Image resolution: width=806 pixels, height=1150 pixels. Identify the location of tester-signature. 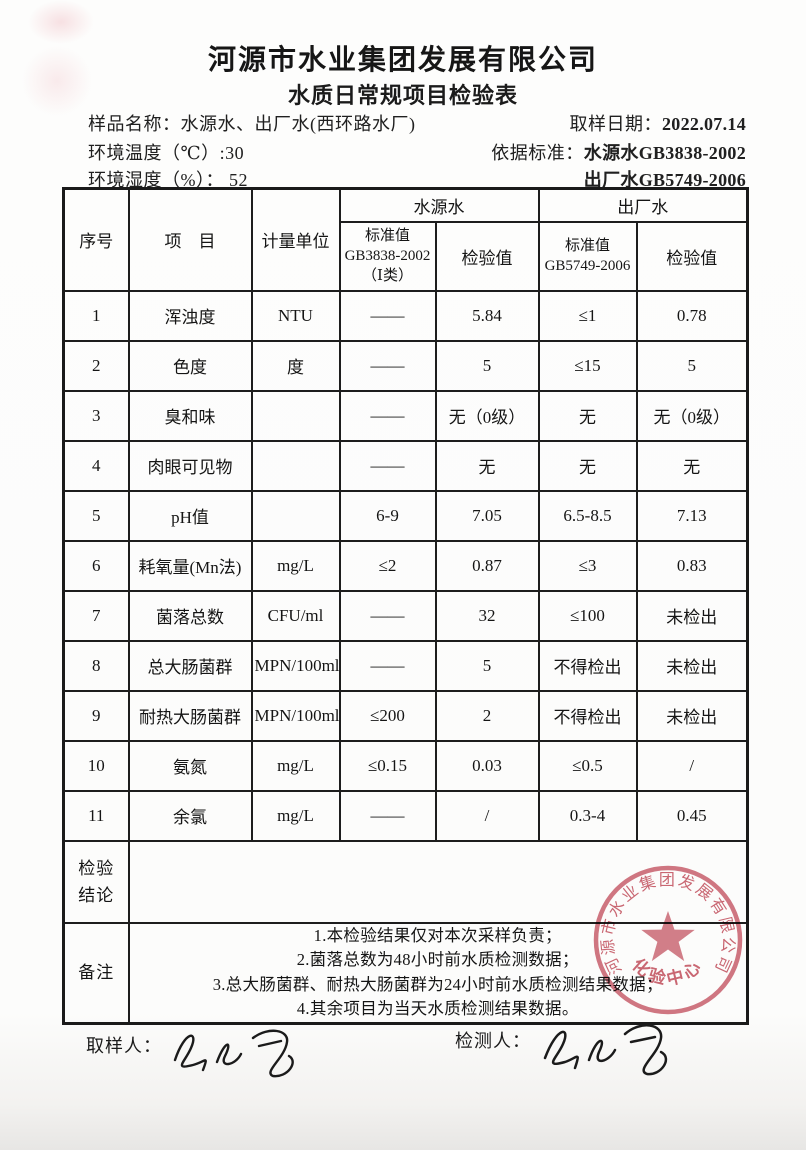
(605, 1050).